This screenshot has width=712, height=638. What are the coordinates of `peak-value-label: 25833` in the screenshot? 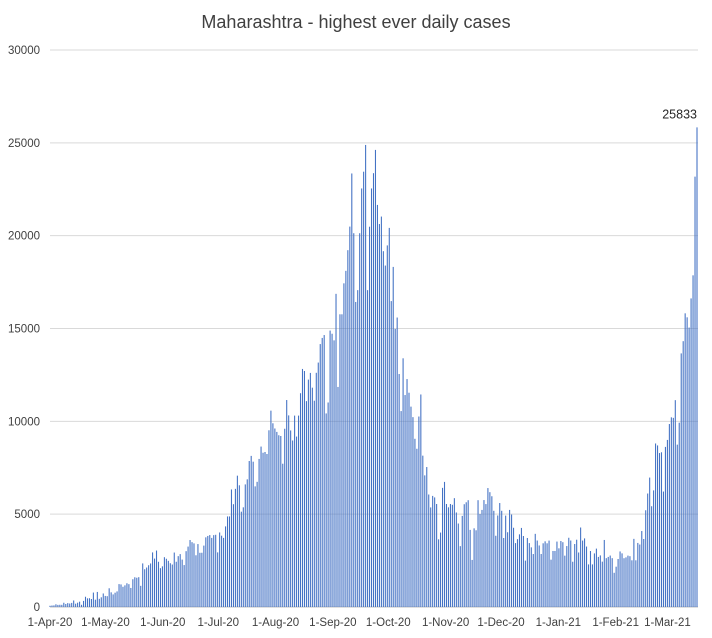 It's located at (679, 114).